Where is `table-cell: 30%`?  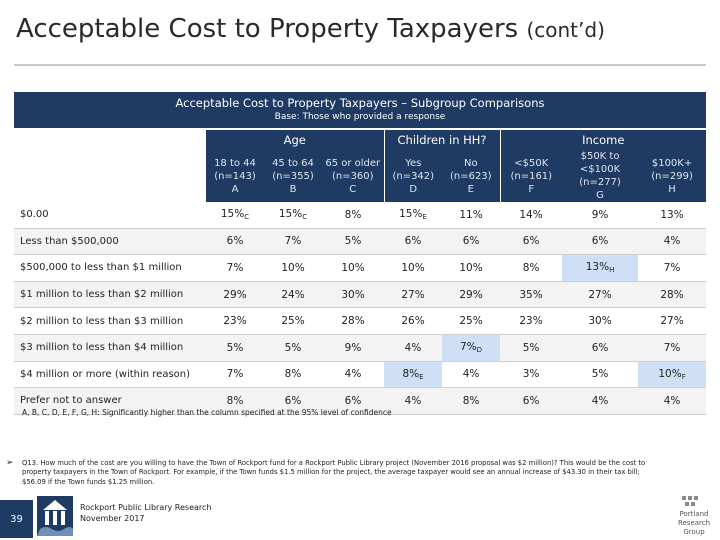 table-cell: 30% is located at coordinates (600, 321).